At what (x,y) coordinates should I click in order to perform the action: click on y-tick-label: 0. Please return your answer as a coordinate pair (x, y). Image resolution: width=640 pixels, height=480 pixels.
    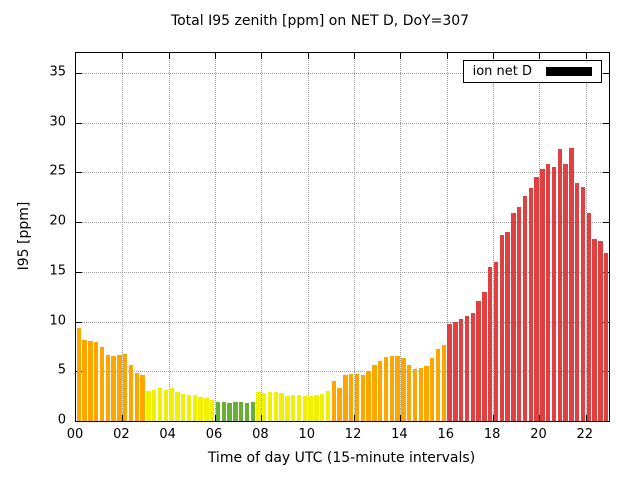
    Looking at the image, I should click on (61, 420).